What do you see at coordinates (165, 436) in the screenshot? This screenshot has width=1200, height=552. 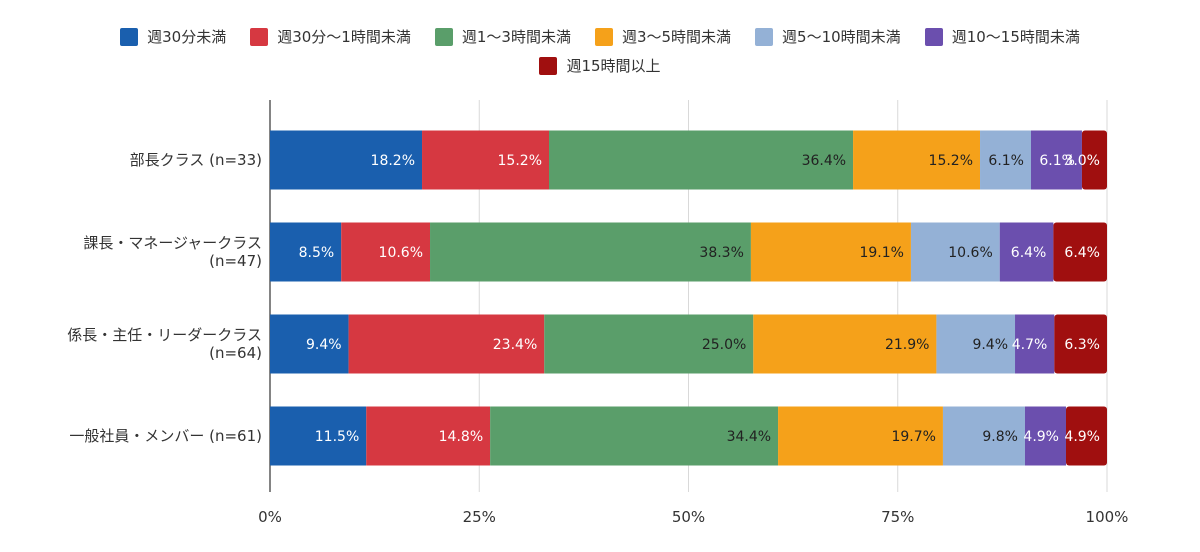 I see `category-label: 一般社員・メンバー (n=61)` at bounding box center [165, 436].